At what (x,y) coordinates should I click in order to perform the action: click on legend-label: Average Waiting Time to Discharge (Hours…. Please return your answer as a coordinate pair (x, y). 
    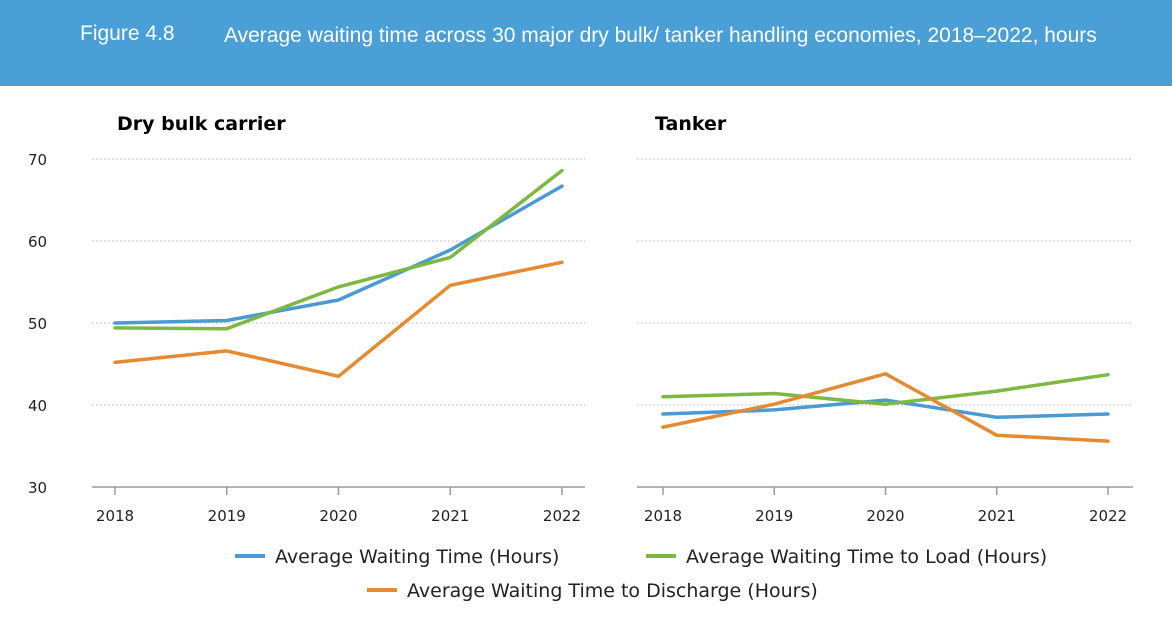
    Looking at the image, I should click on (612, 591).